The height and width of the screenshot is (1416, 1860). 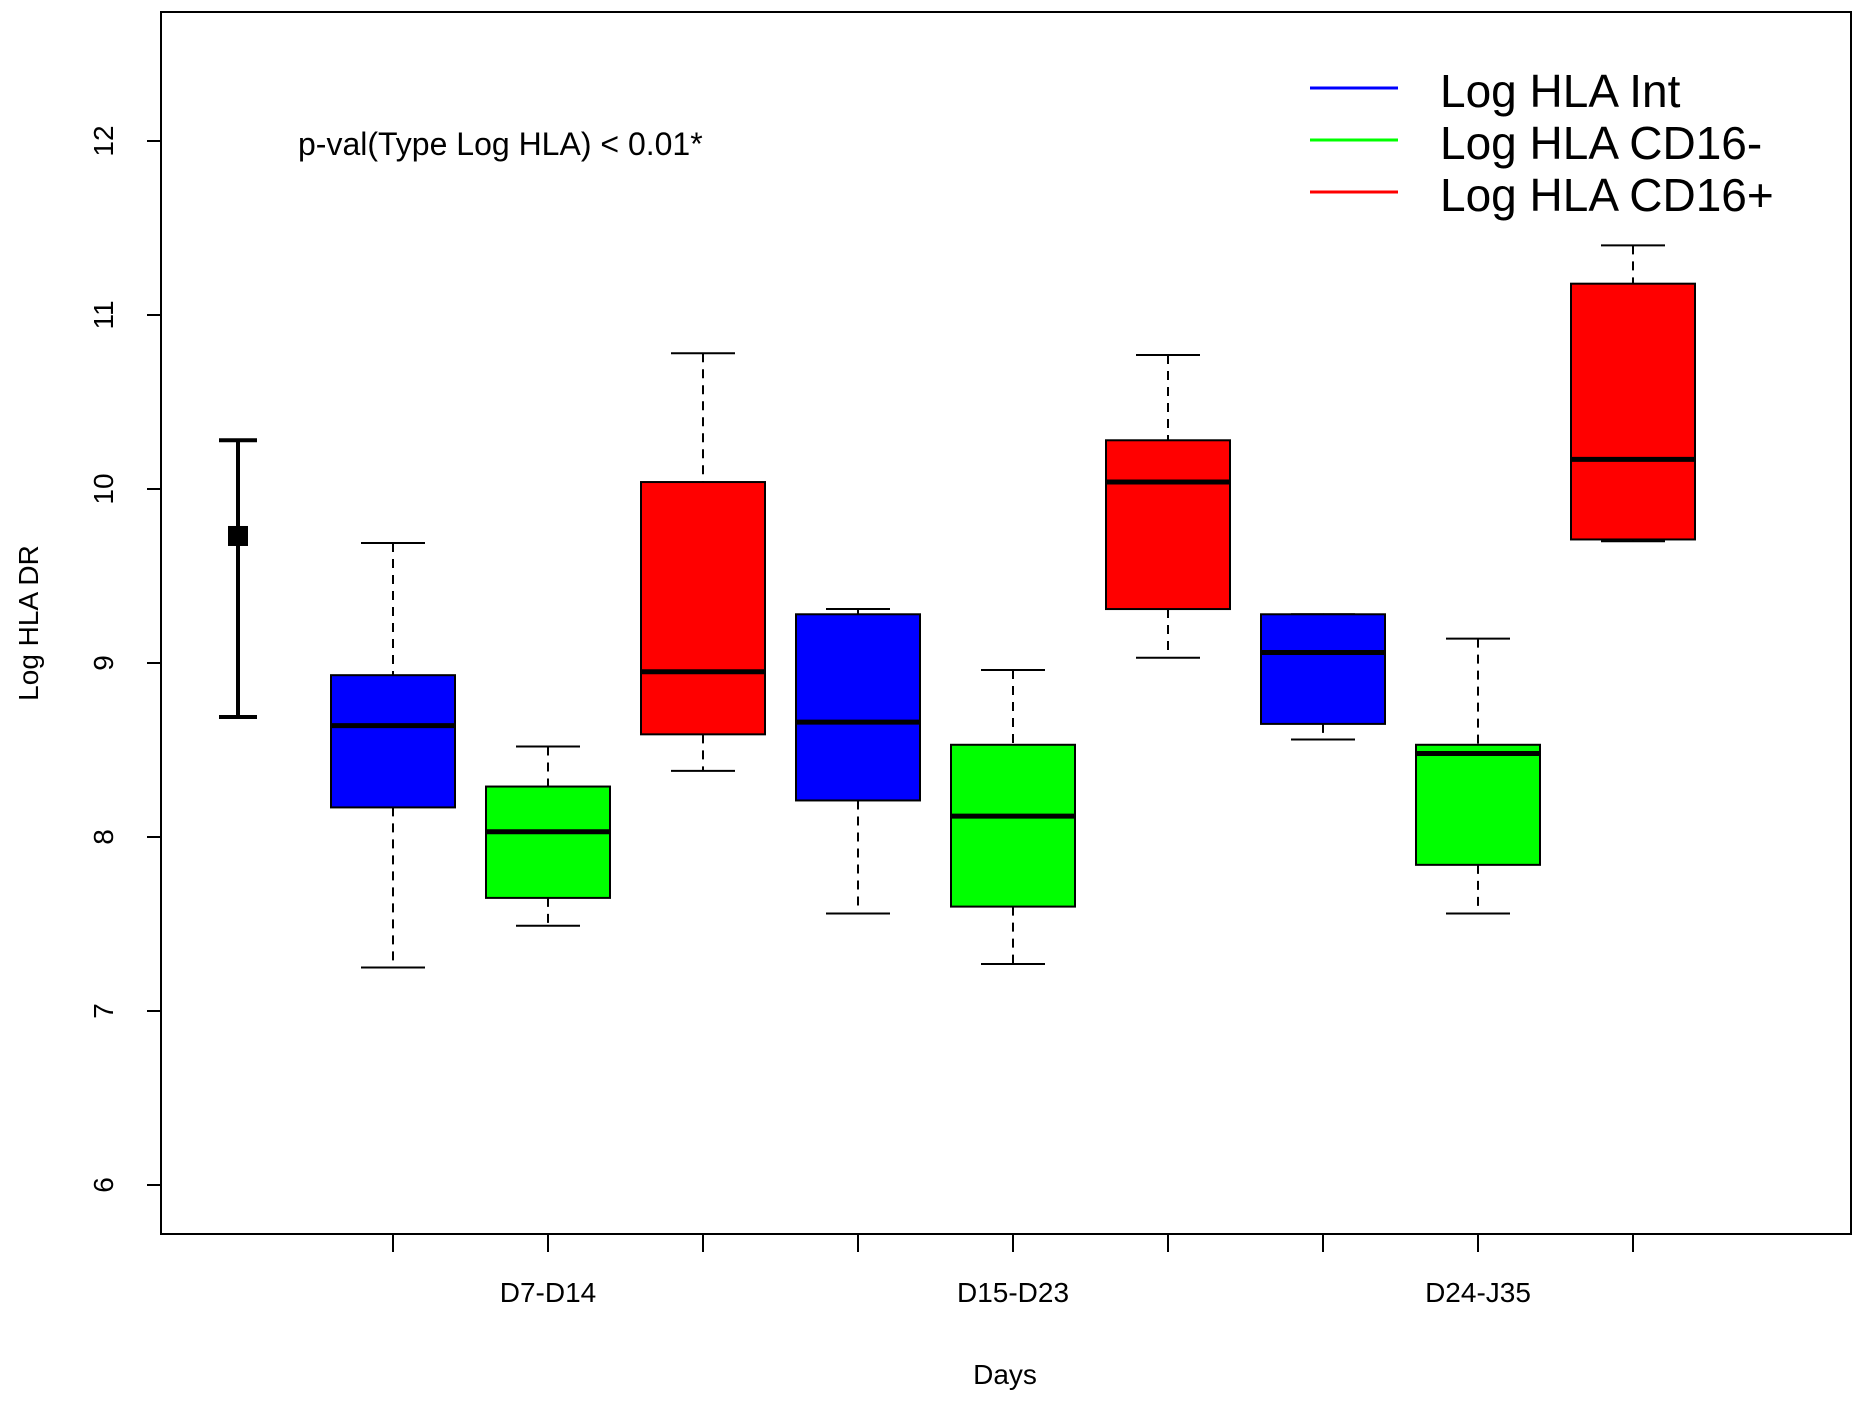 I want to click on y-tick-label: 12, so click(x=103, y=140).